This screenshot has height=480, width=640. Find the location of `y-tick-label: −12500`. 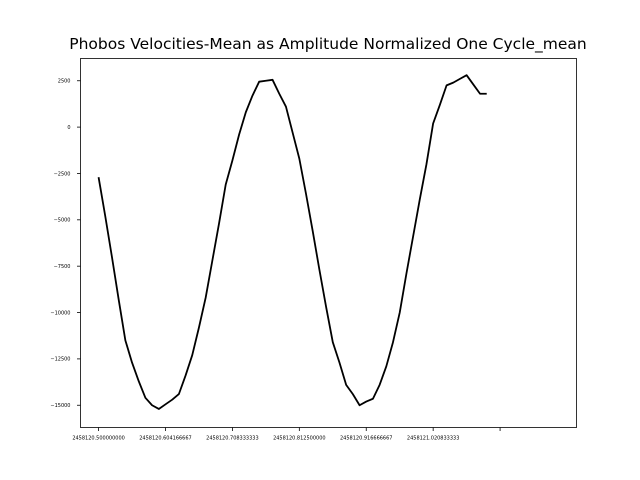

y-tick-label: −12500 is located at coordinates (60, 360).